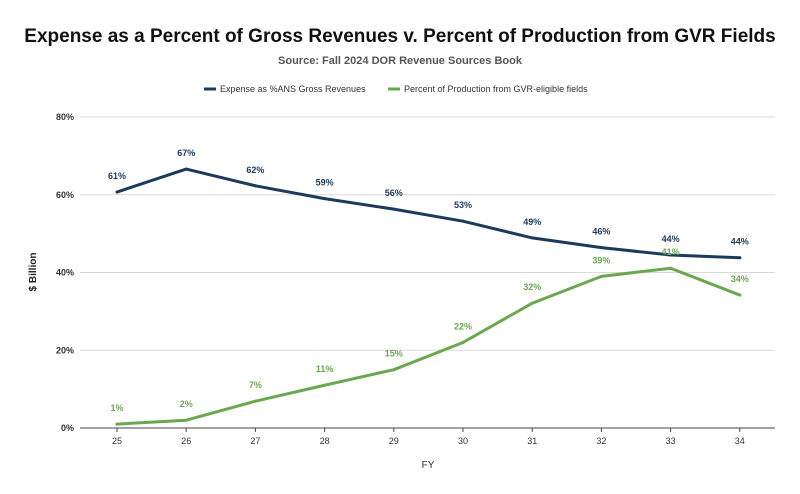 The width and height of the screenshot is (800, 494). I want to click on y-tick-label: 20%, so click(65, 350).